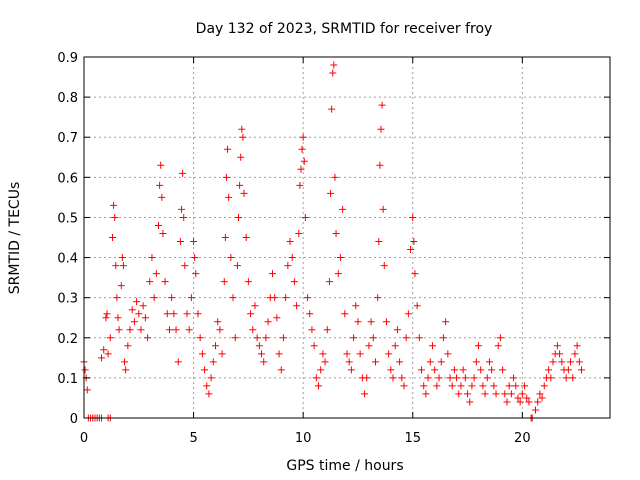  Describe the element at coordinates (522, 438) in the screenshot. I see `x-tick-label: 20` at that location.